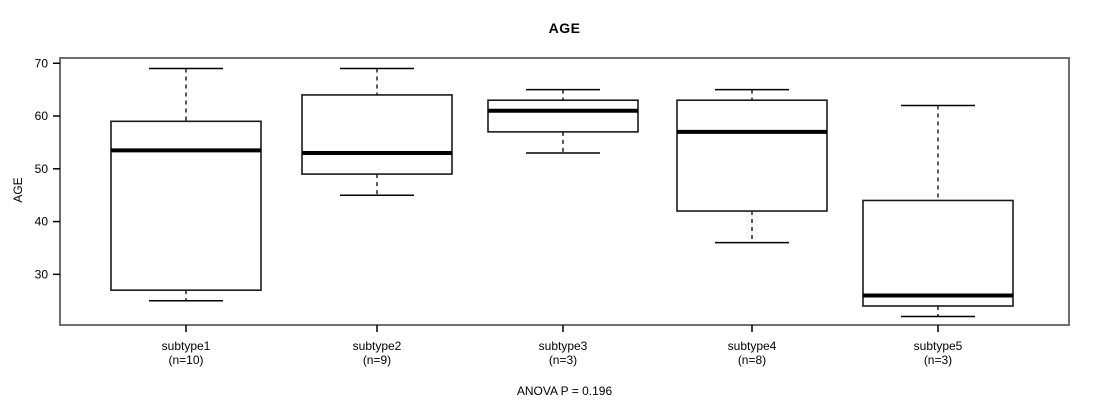 The image size is (1100, 400). I want to click on y-tick-label: 50, so click(42, 169).